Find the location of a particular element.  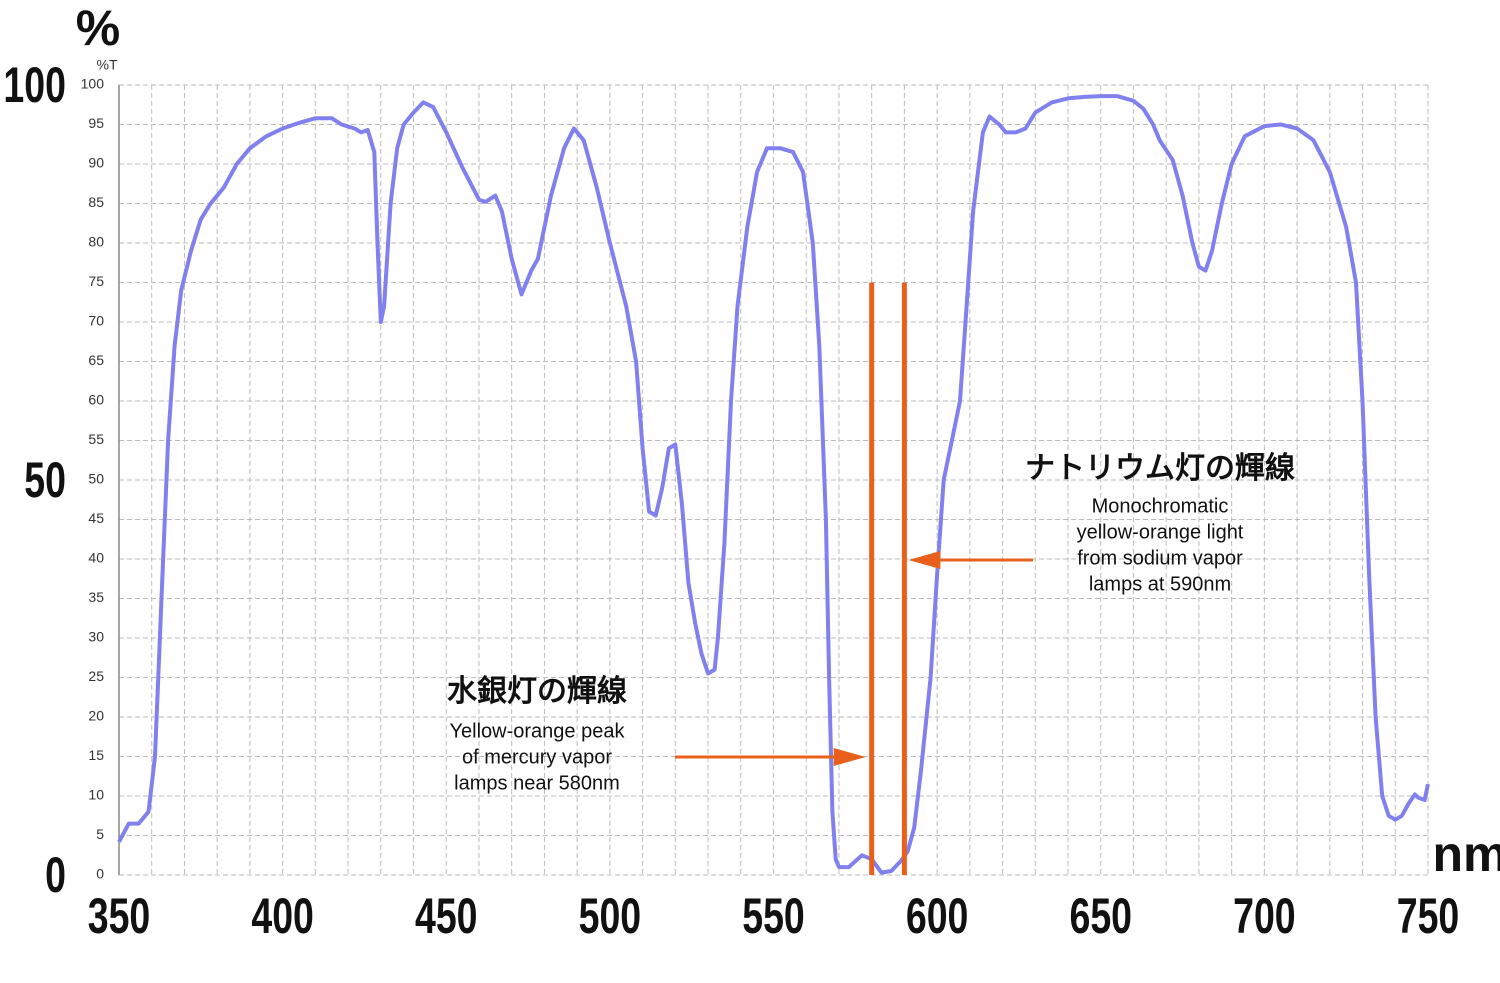

y-tick-label: 15 is located at coordinates (96, 755).